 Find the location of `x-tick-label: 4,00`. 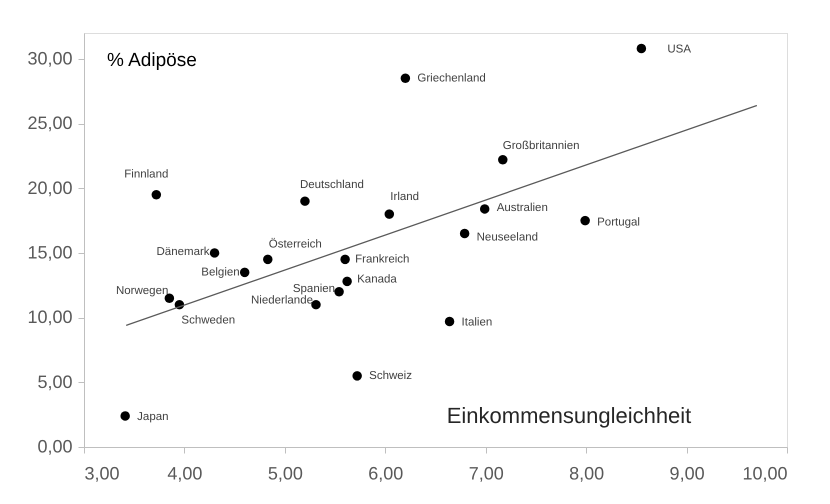

x-tick-label: 4,00 is located at coordinates (184, 474).